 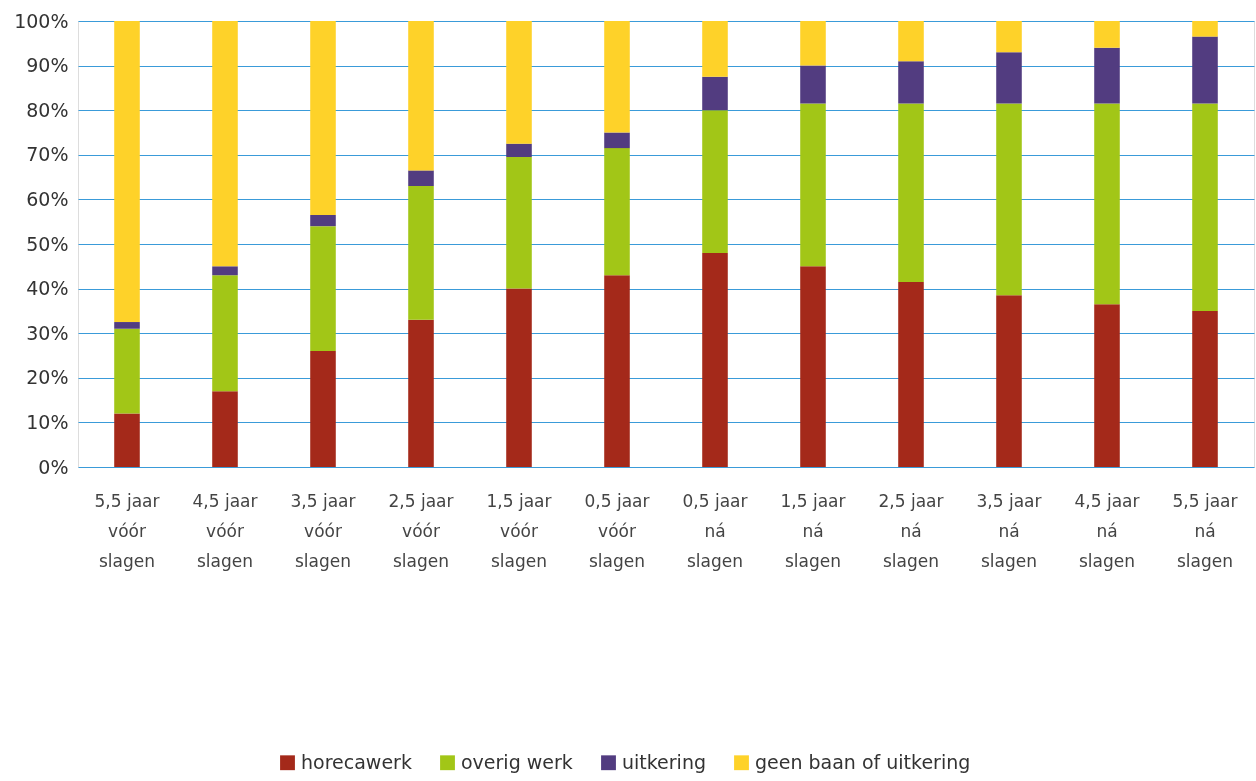 What do you see at coordinates (1107, 530) in the screenshot?
I see `x-tick-label: 4,5 jaar ná slagen` at bounding box center [1107, 530].